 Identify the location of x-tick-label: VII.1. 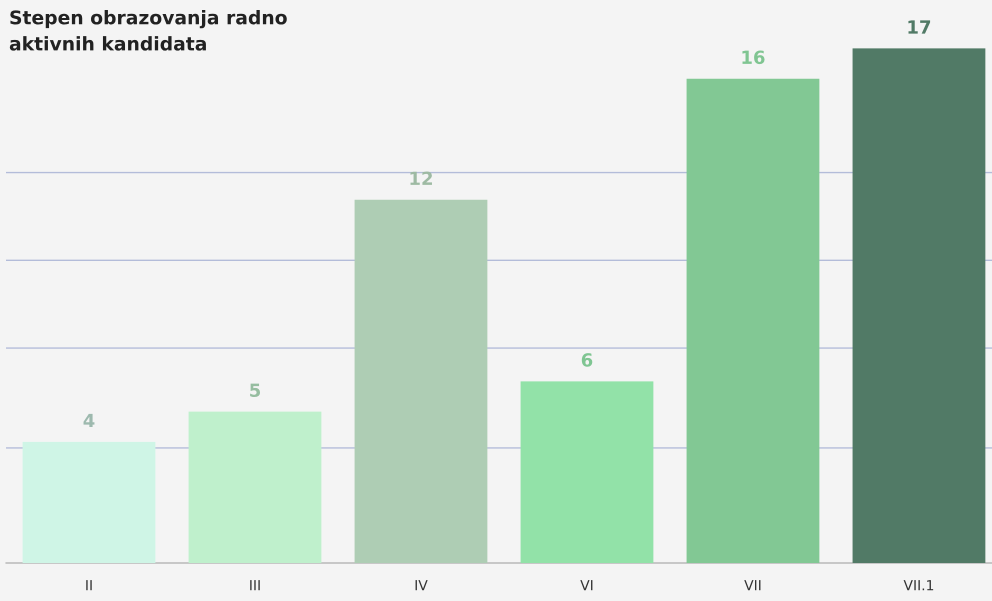
(919, 585).